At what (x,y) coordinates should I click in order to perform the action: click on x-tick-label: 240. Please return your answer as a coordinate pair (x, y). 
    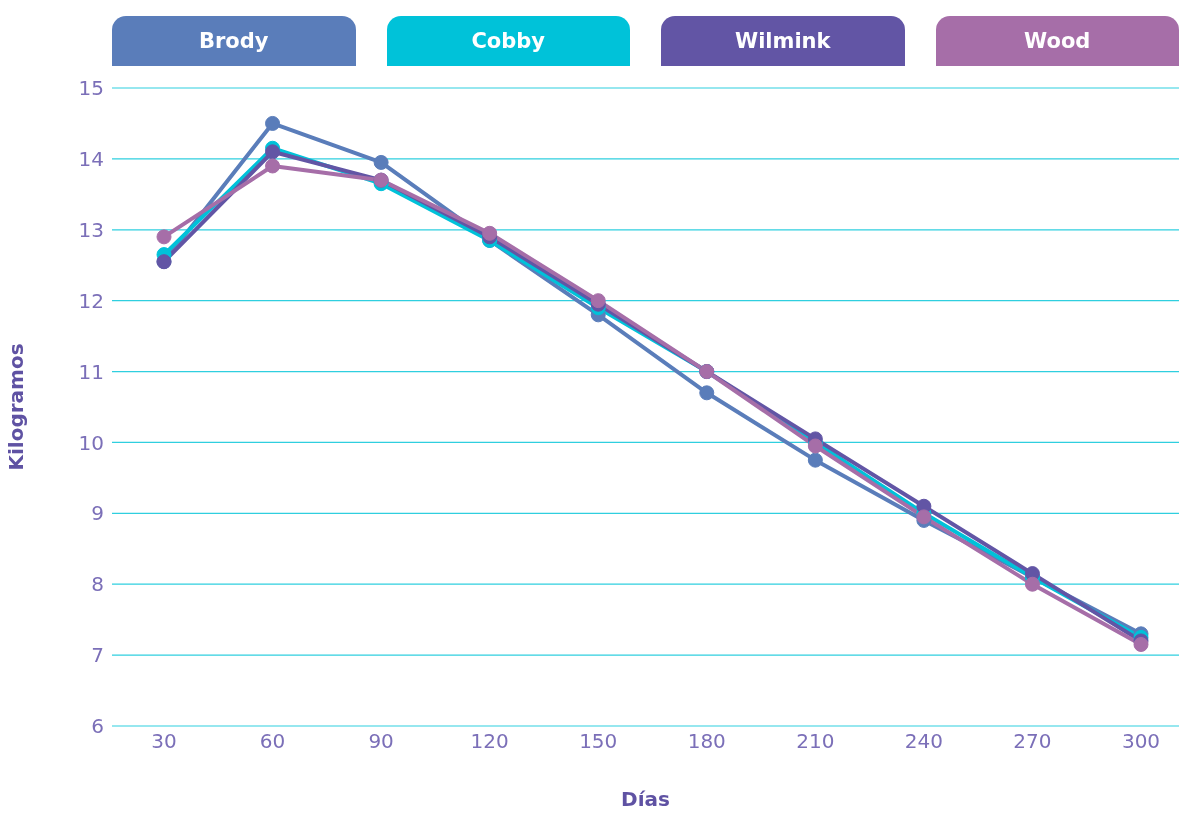
    Looking at the image, I should click on (923, 741).